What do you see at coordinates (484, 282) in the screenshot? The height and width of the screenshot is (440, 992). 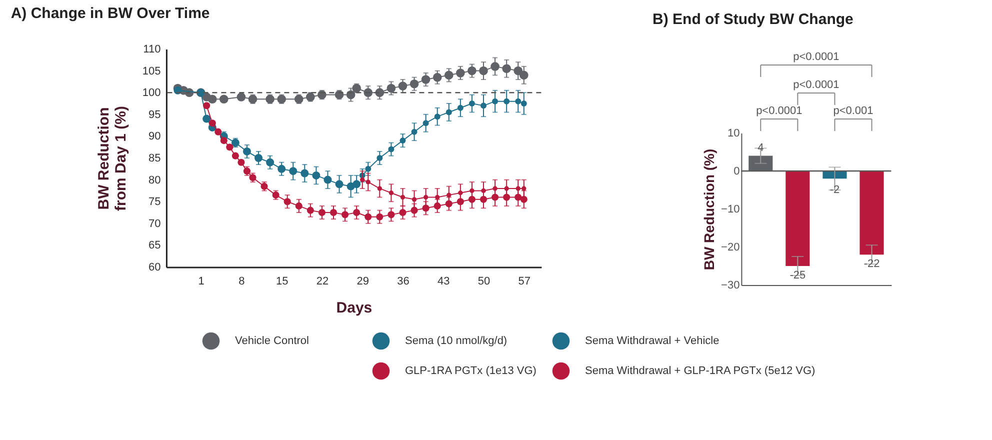 I see `x-tick-label: 50` at bounding box center [484, 282].